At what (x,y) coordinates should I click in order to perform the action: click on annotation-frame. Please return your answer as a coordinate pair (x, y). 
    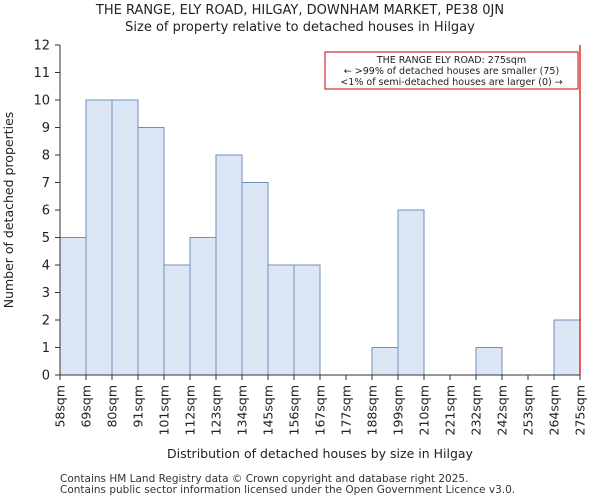
    Looking at the image, I should click on (451, 70).